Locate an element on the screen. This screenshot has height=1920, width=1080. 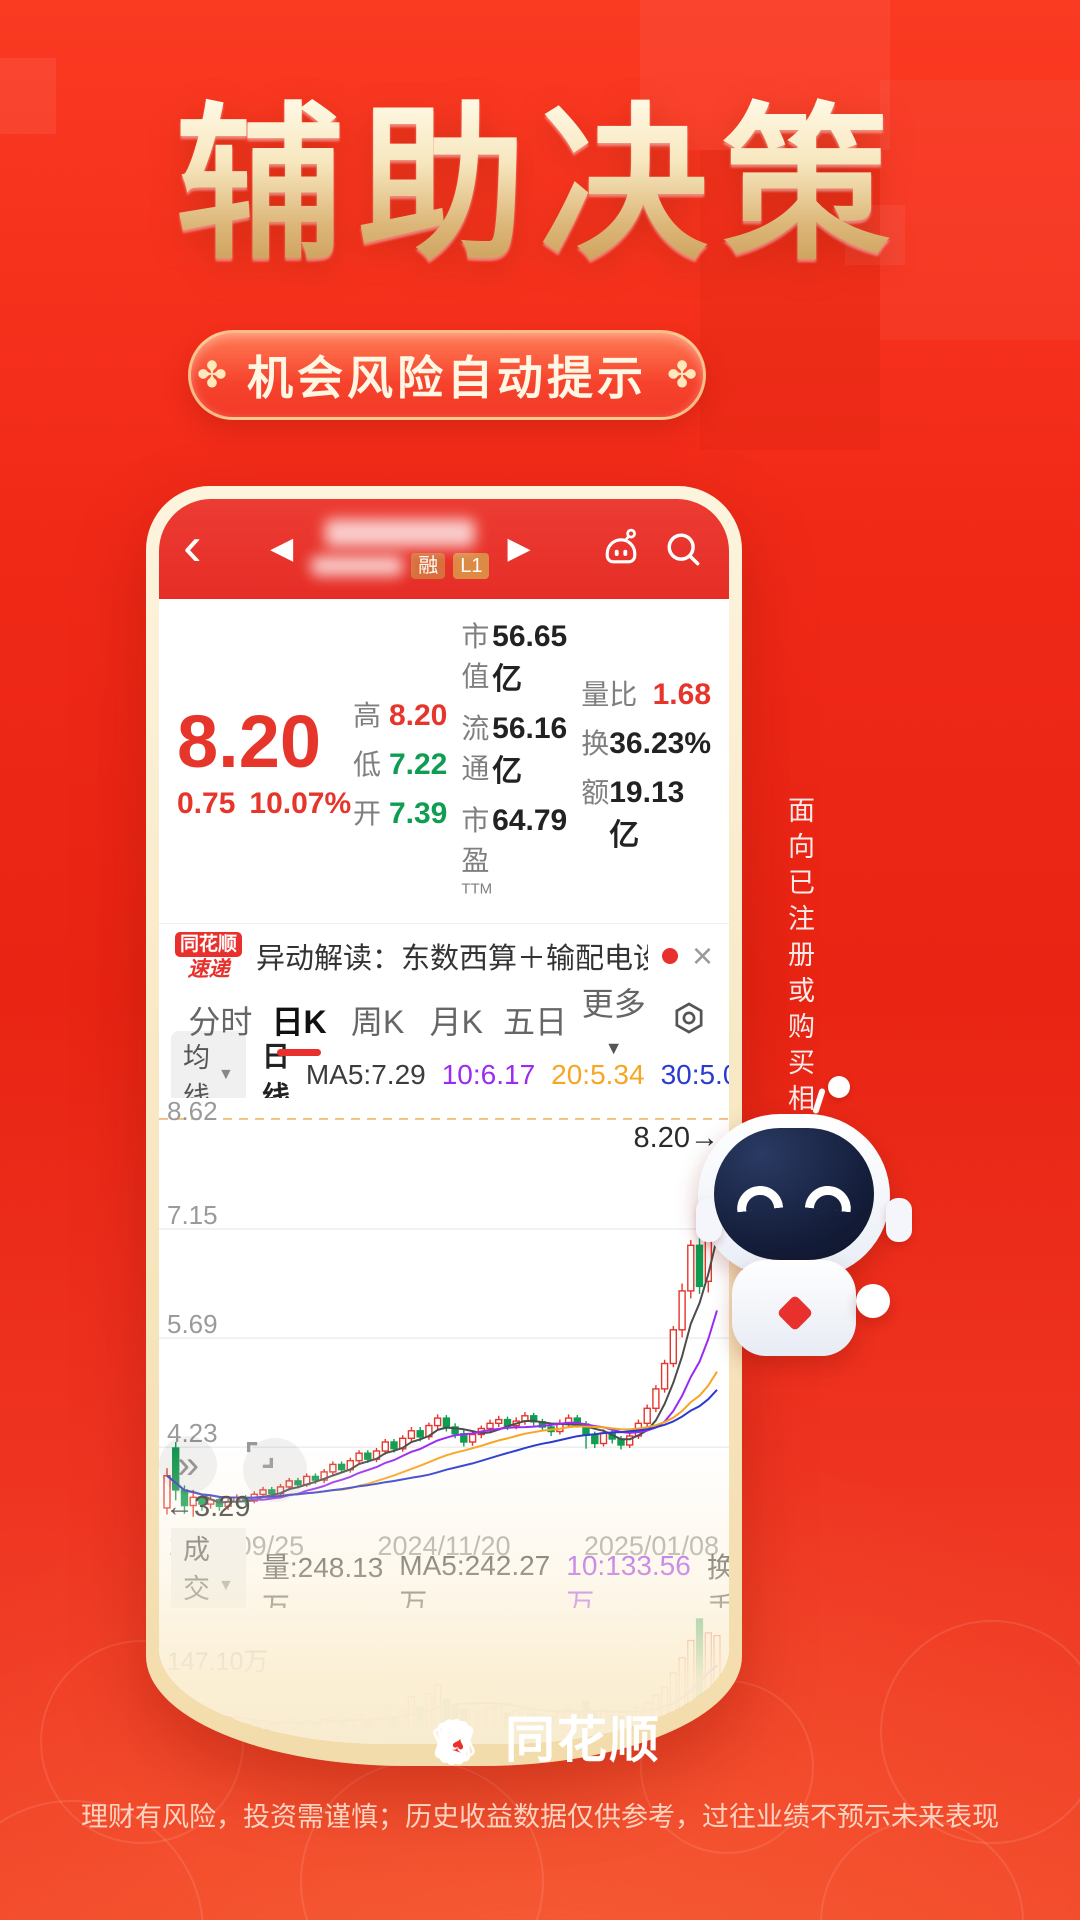
macd-selector: MACD▼ is located at coordinates (237, 1743).